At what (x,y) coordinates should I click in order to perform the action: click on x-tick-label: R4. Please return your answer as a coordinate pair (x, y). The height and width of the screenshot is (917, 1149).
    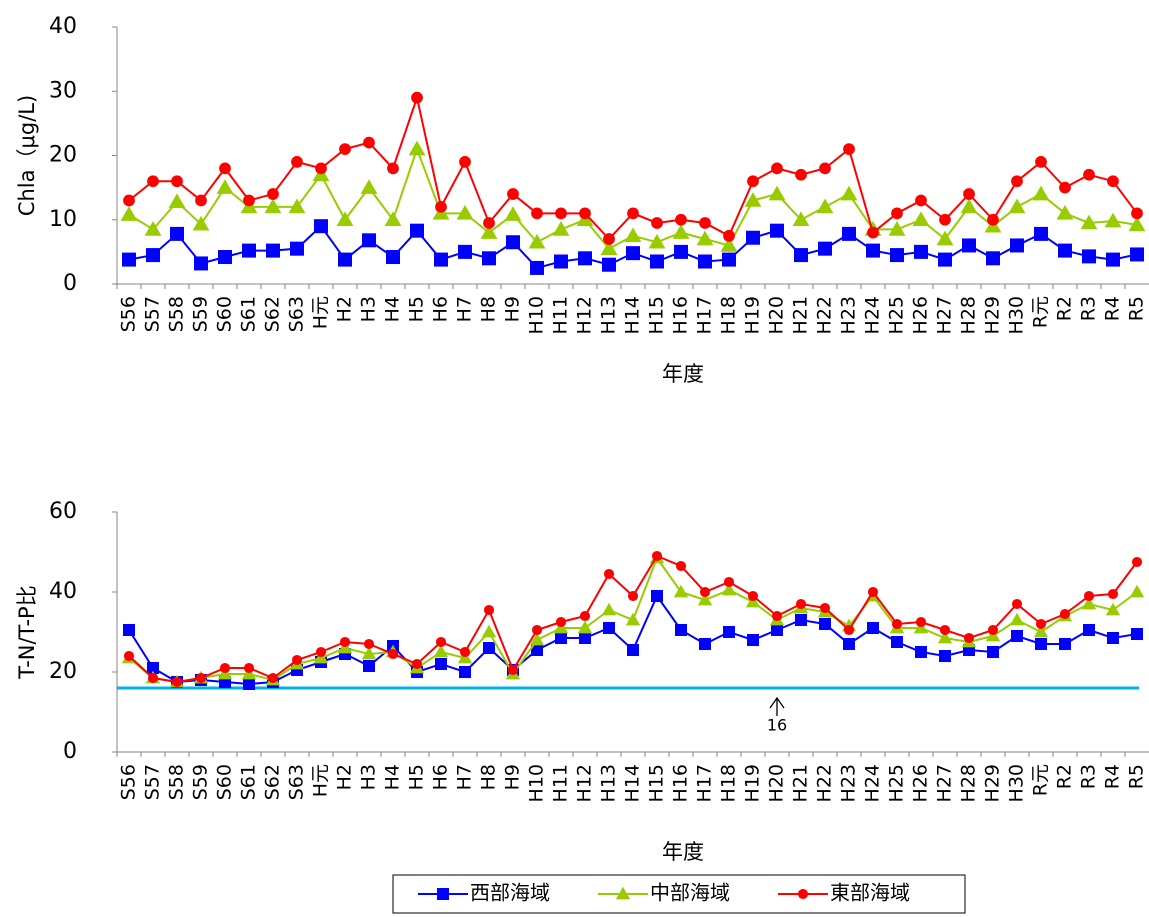
    Looking at the image, I should click on (1113, 308).